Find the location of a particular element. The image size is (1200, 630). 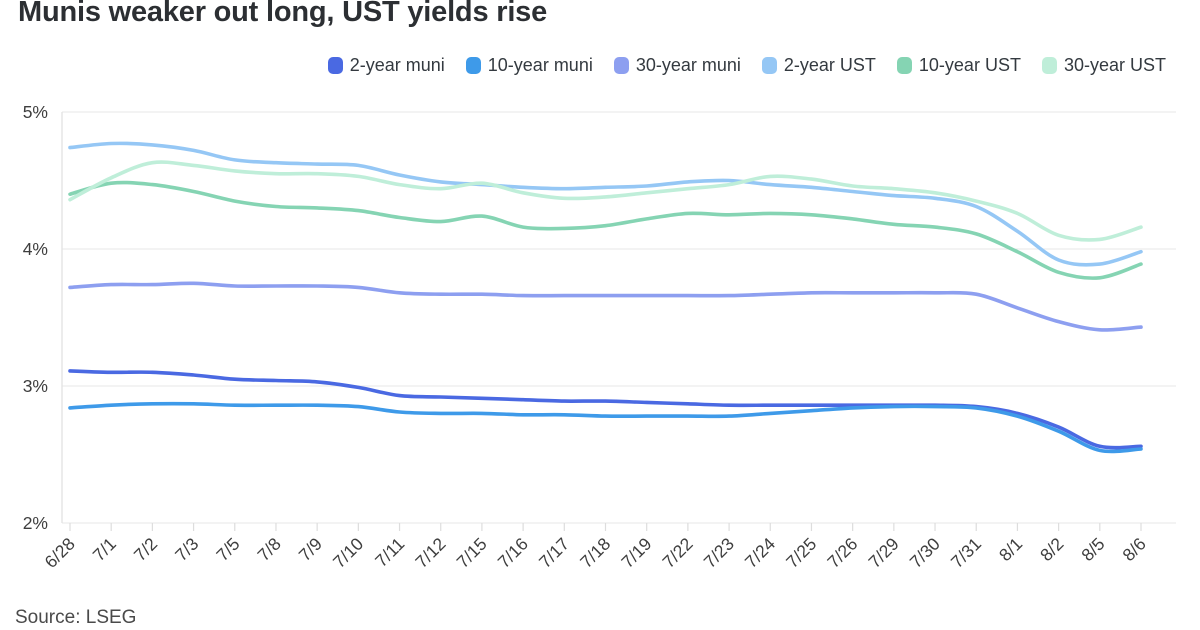

y-tick-label: 4% is located at coordinates (35, 249).